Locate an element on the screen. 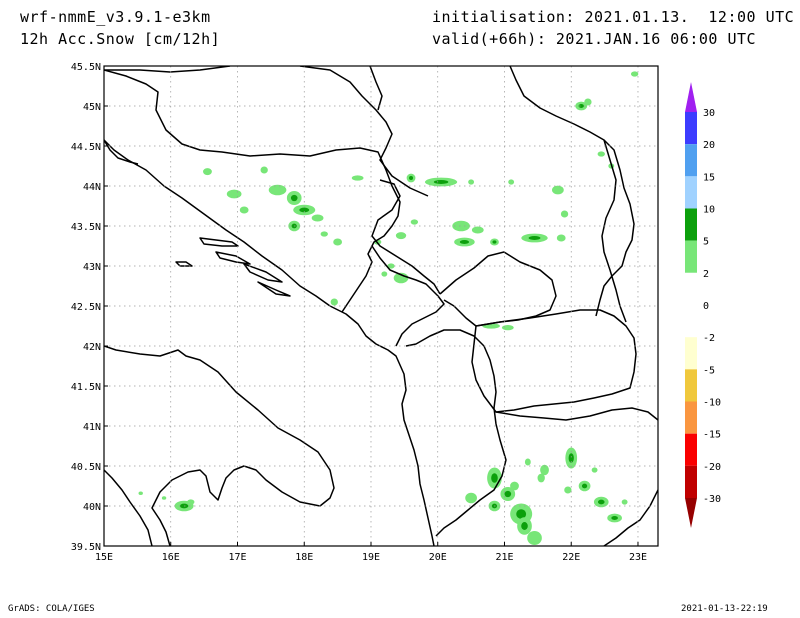 The width and height of the screenshot is (800, 618). legend-bottom-arrow is located at coordinates (691, 513).